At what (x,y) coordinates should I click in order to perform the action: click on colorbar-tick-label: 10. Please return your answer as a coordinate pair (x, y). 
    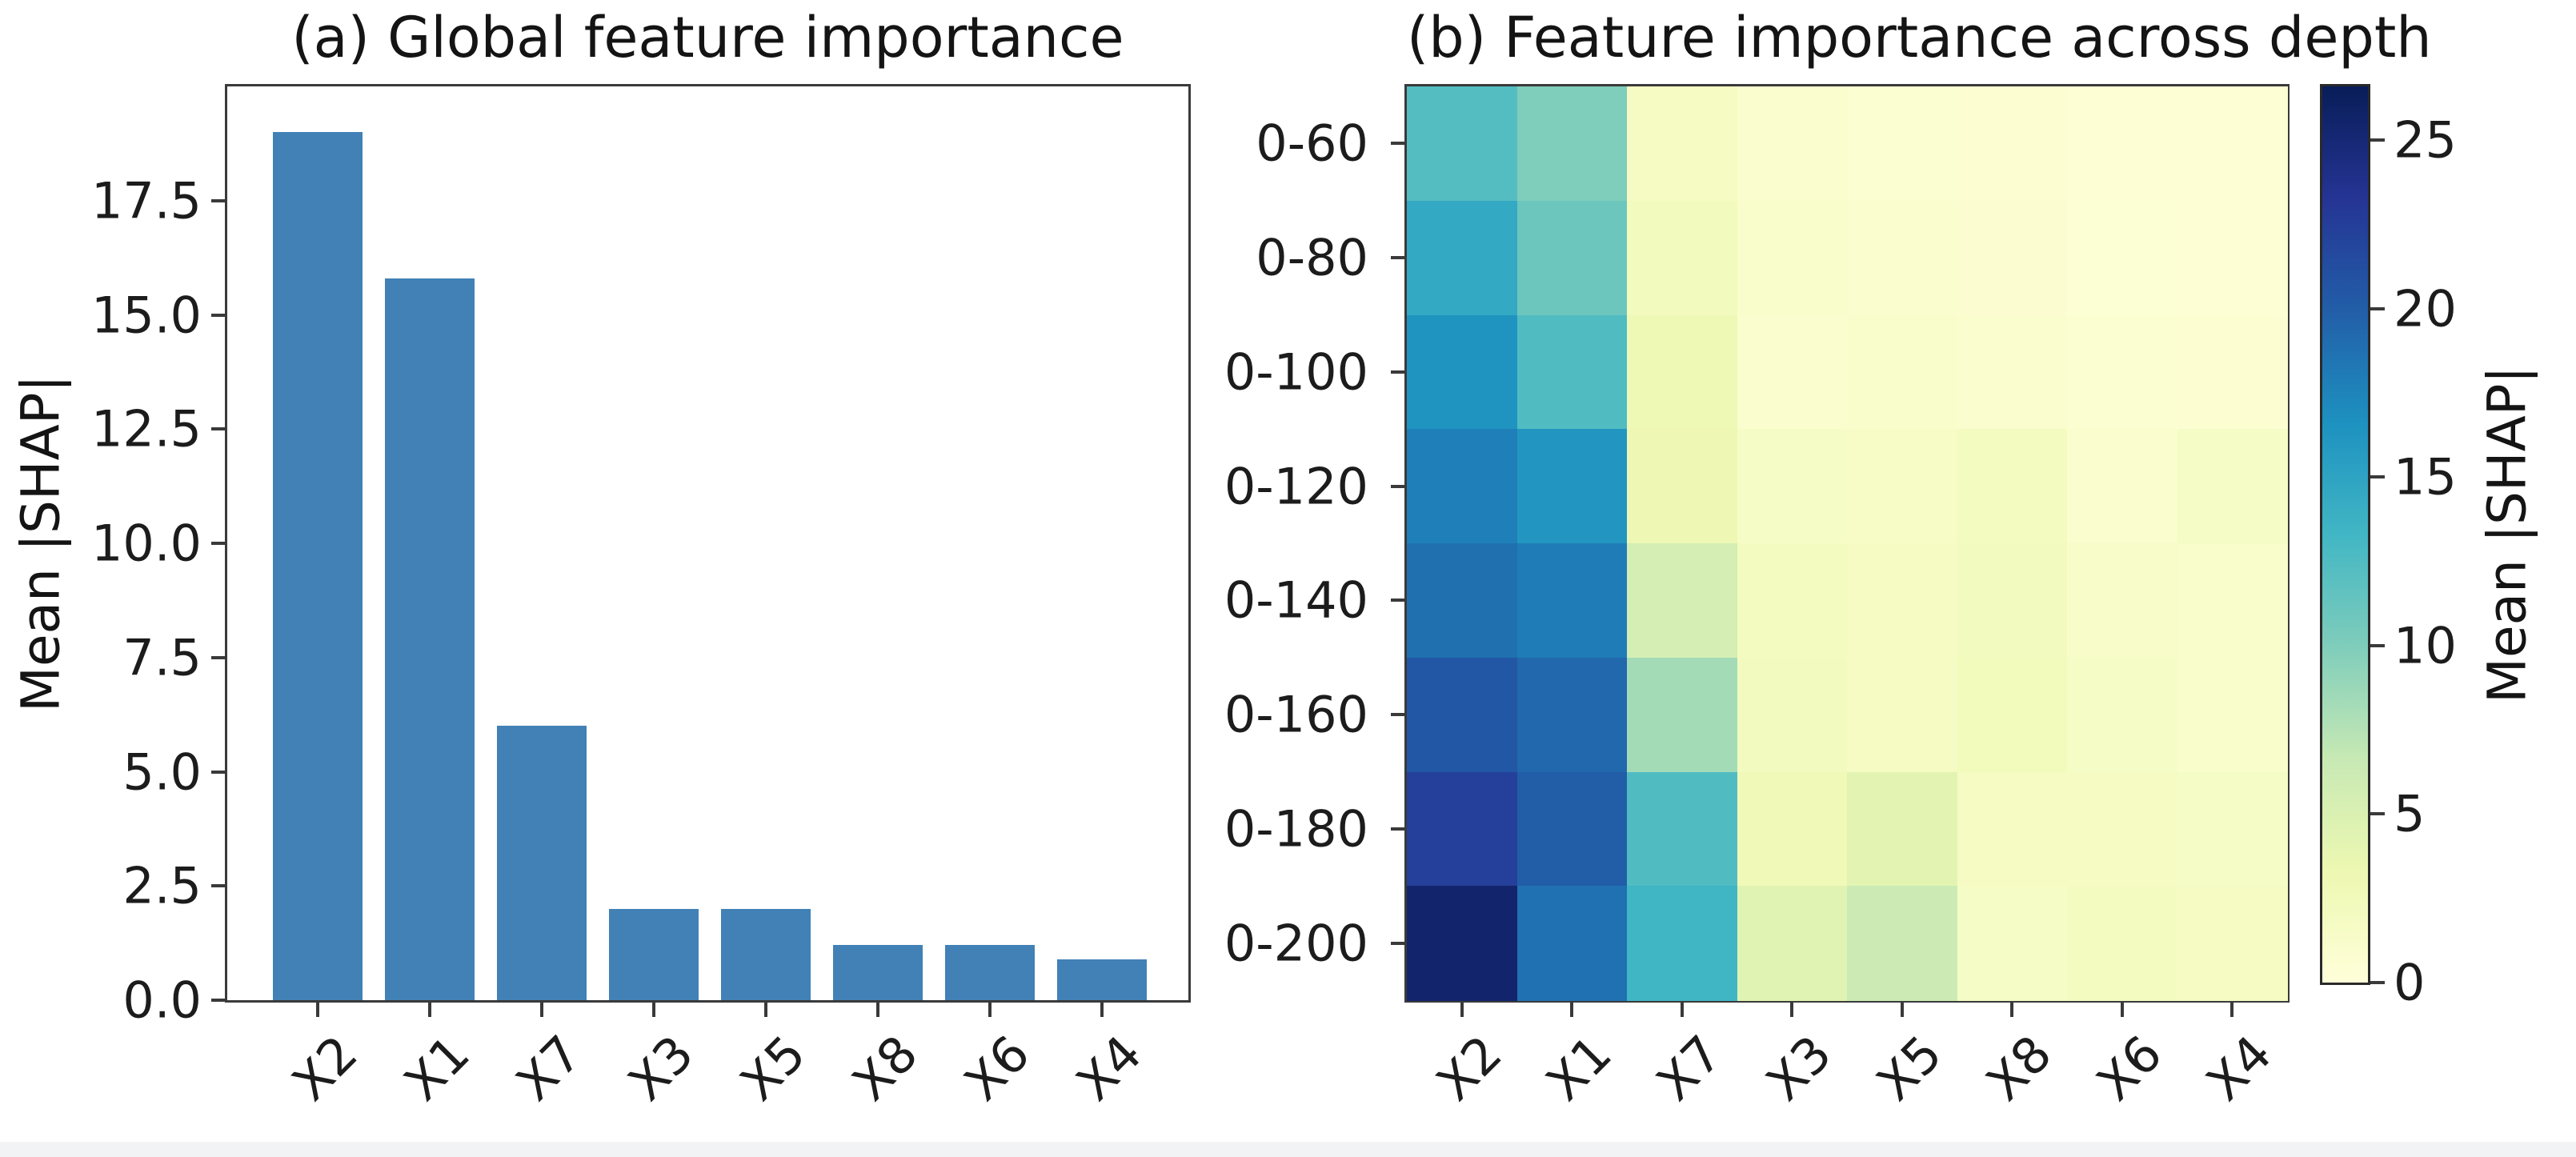
    Looking at the image, I should click on (2425, 645).